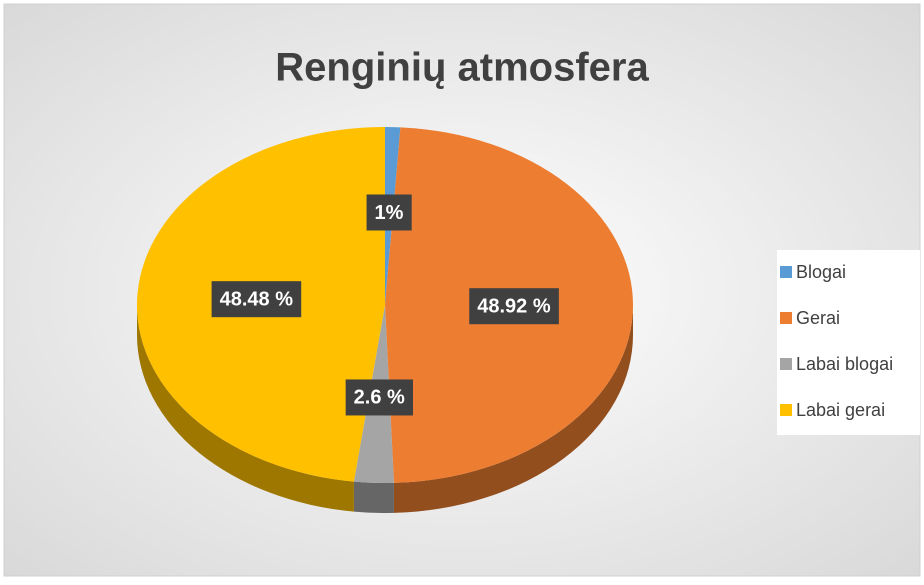 Image resolution: width=924 pixels, height=585 pixels. What do you see at coordinates (844, 364) in the screenshot?
I see `legend-label: Labai blogai` at bounding box center [844, 364].